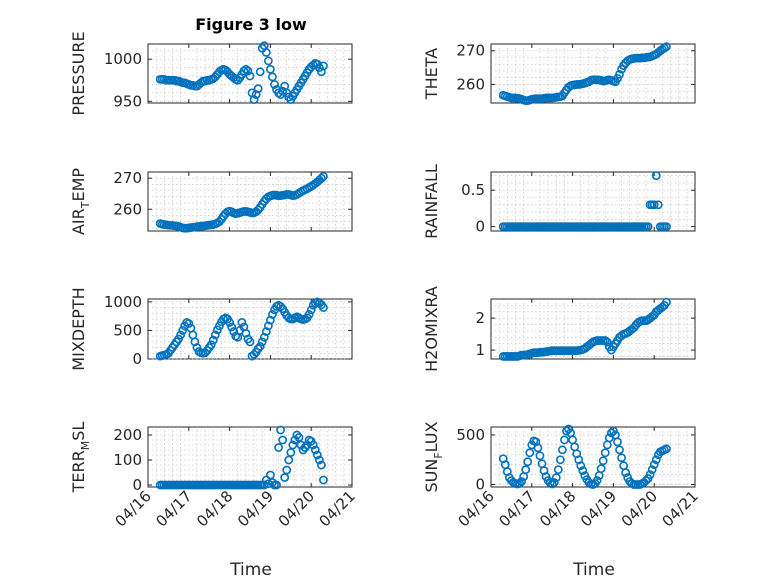 The height and width of the screenshot is (583, 778). Describe the element at coordinates (337, 508) in the screenshot. I see `x-tick-label: 04/21` at that location.